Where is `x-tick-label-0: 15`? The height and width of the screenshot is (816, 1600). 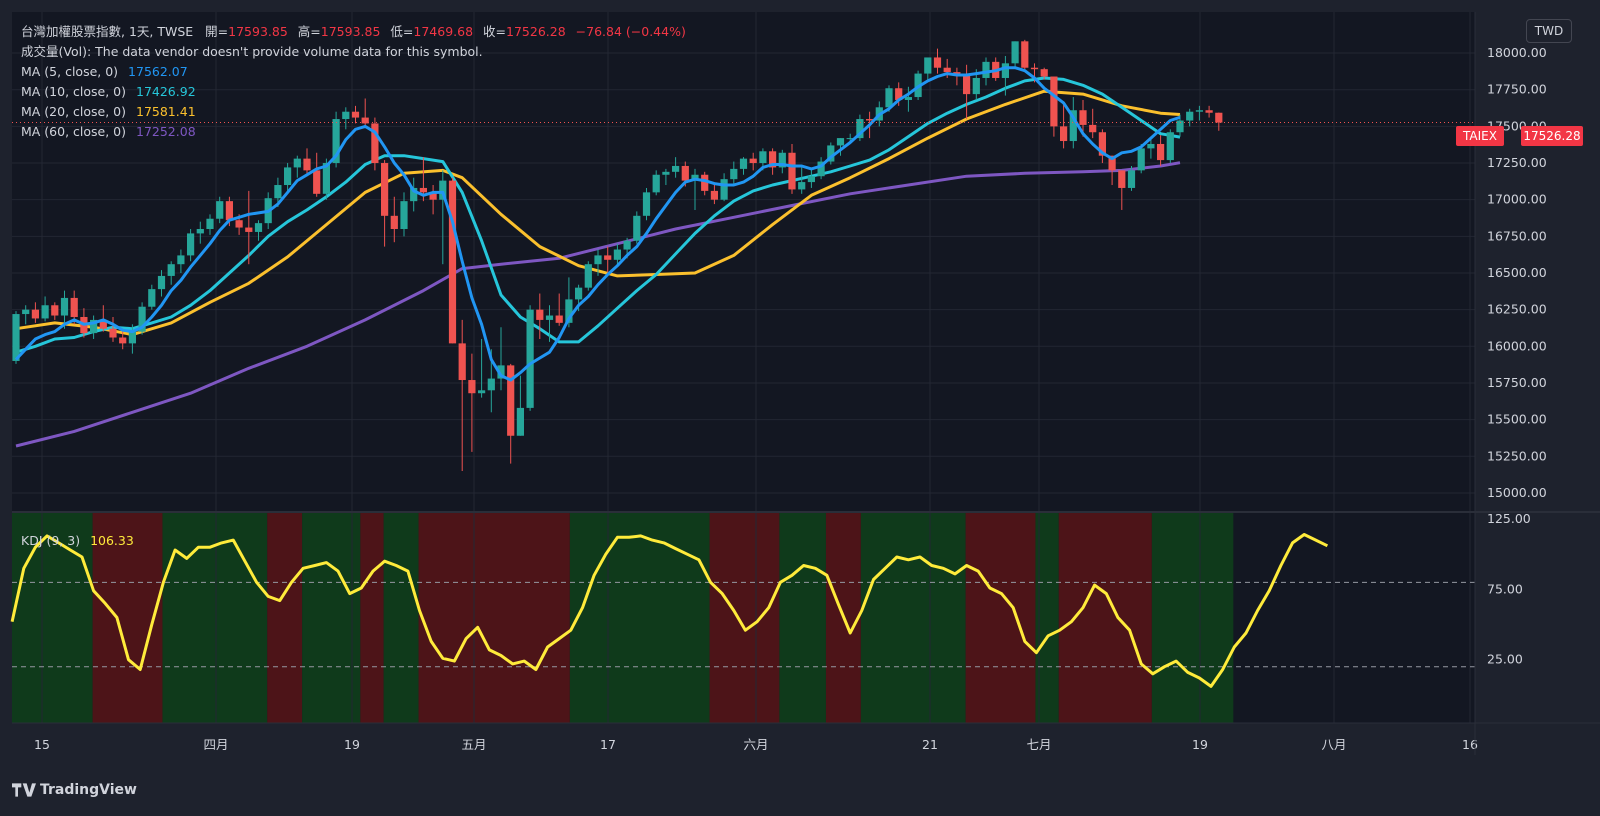 x-tick-label-0: 15 is located at coordinates (42, 744).